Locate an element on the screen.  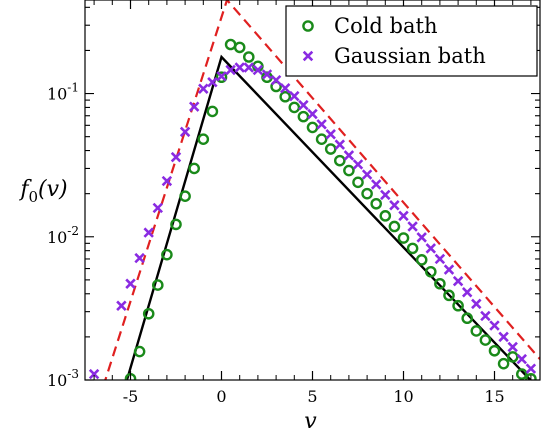
legend: Cold bath Gaussian bath is located at coordinates (411, 41).